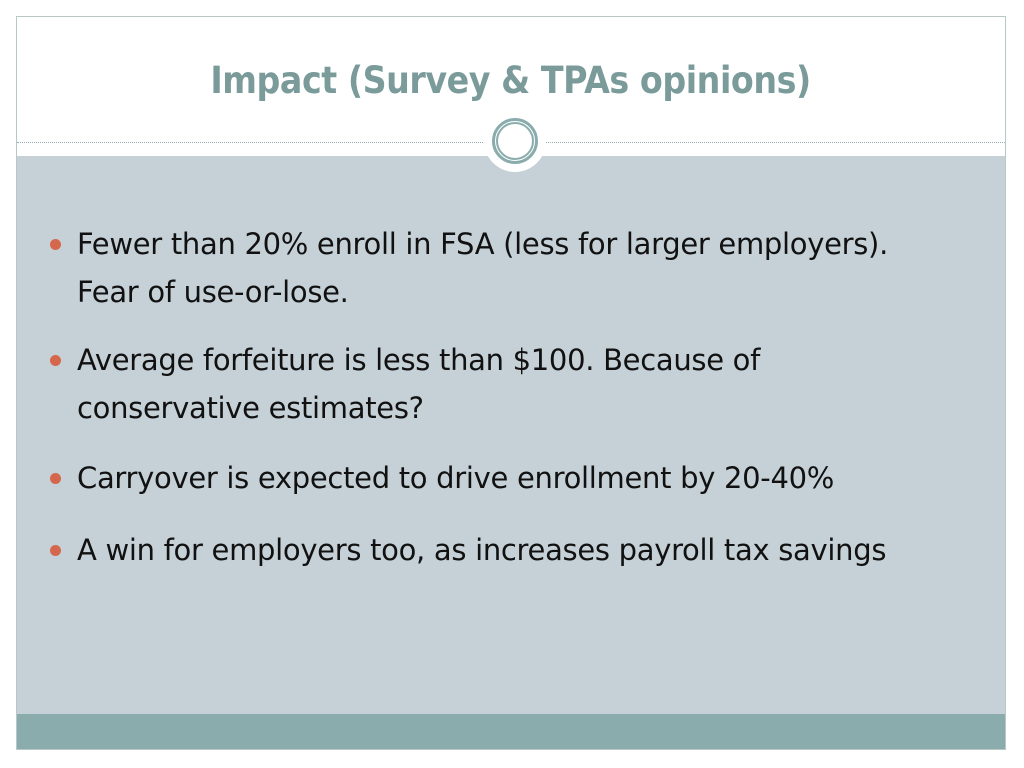  What do you see at coordinates (511, 731) in the screenshot?
I see `footer-band` at bounding box center [511, 731].